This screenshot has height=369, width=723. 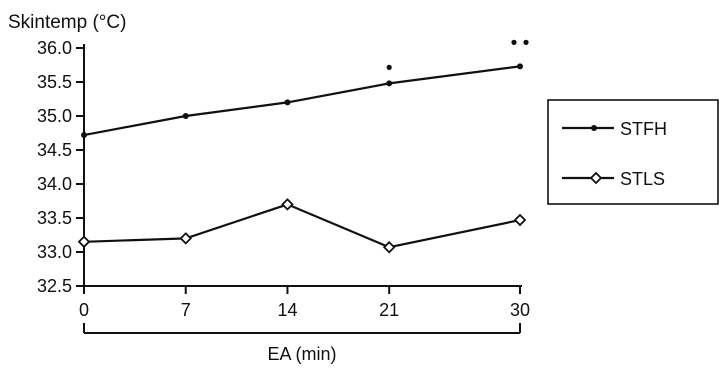 I want to click on legend-box, so click(x=633, y=152).